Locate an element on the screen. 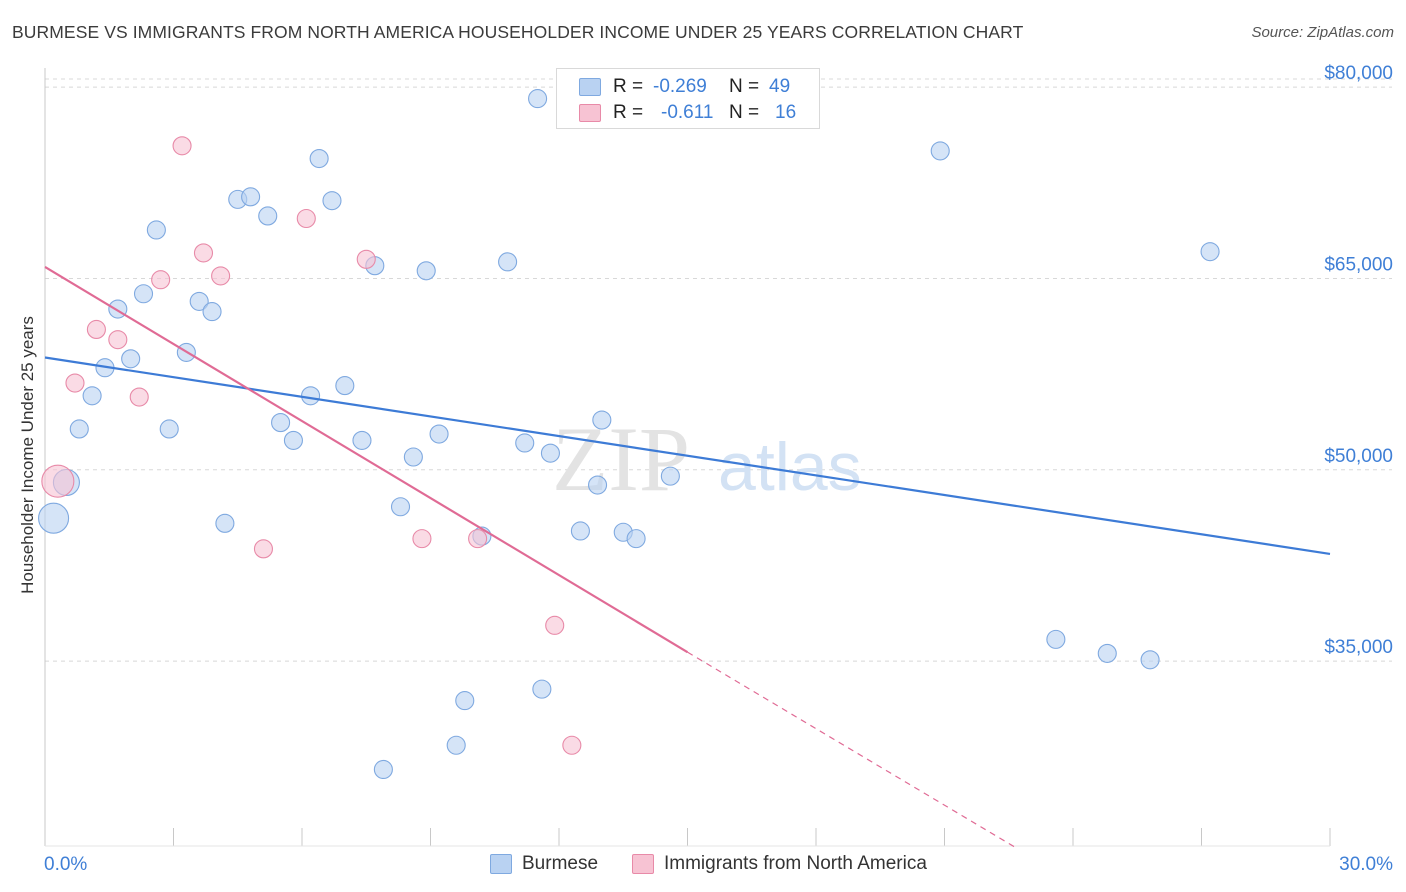  correlation-legend: R = -0.269 N = 49 R = -0.611 N = 16 is located at coordinates (688, 98).